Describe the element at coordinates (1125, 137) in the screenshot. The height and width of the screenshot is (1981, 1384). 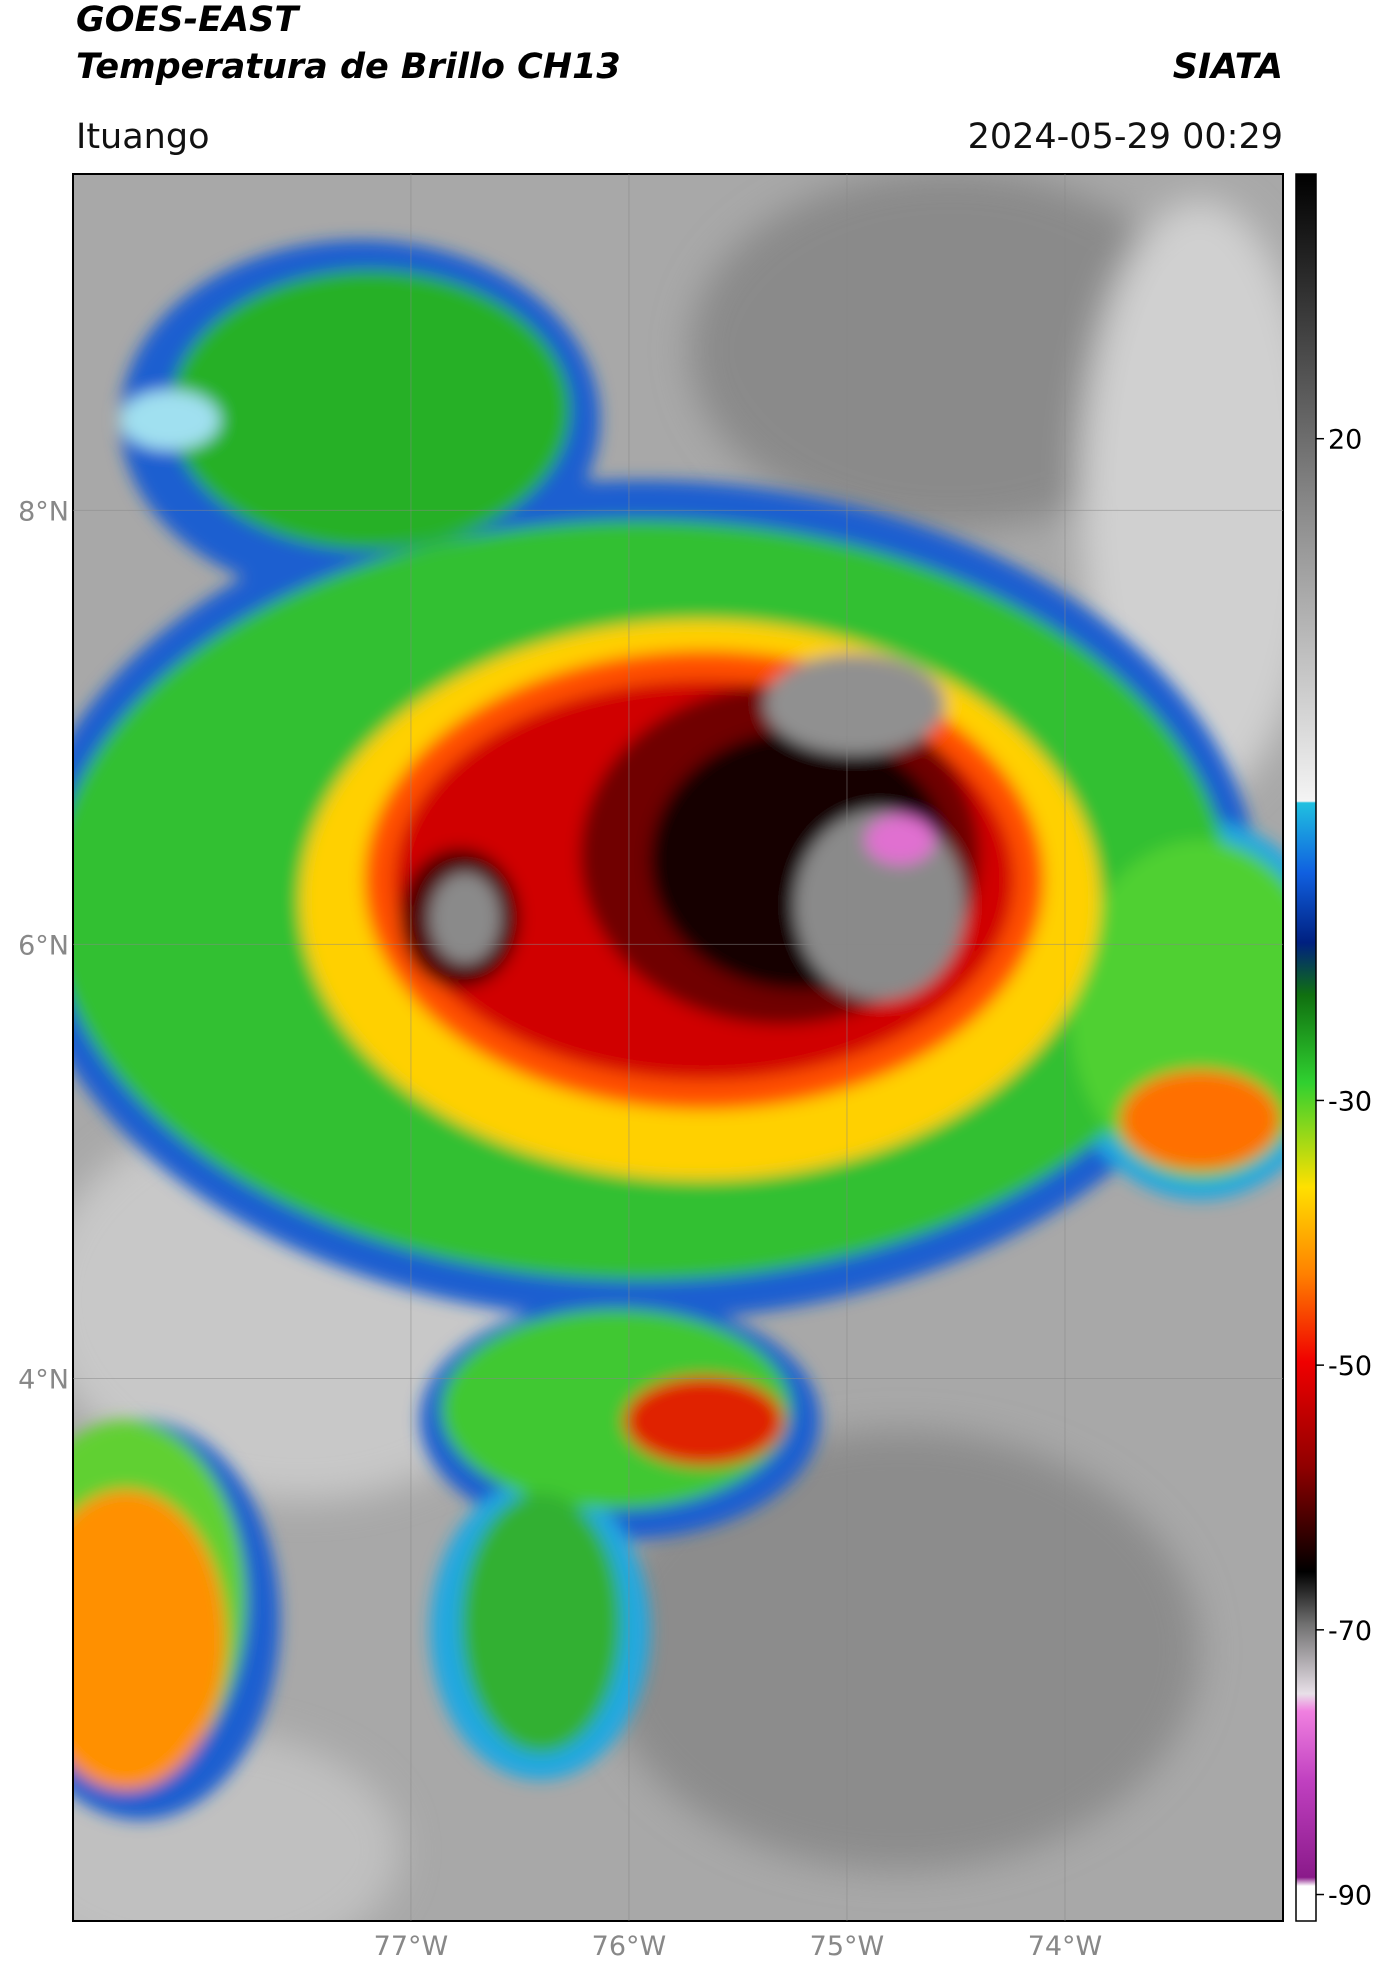
I see `timestamp: 2024-05-29 00:29` at that location.